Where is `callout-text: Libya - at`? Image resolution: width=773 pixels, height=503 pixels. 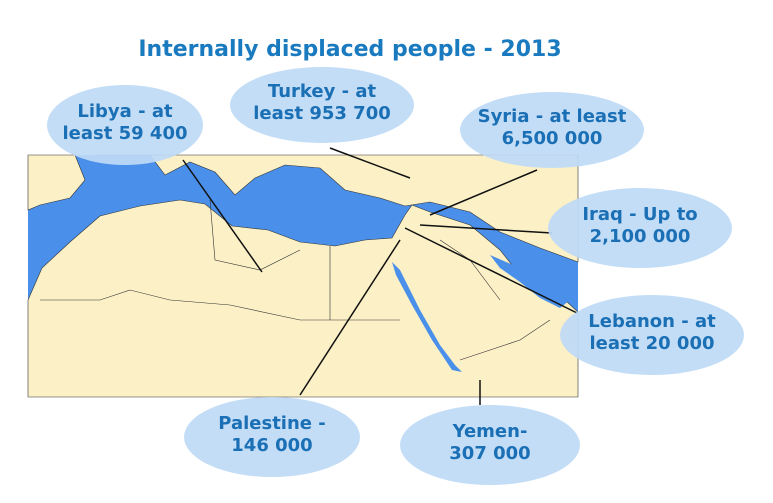 callout-text: Libya - at is located at coordinates (125, 111).